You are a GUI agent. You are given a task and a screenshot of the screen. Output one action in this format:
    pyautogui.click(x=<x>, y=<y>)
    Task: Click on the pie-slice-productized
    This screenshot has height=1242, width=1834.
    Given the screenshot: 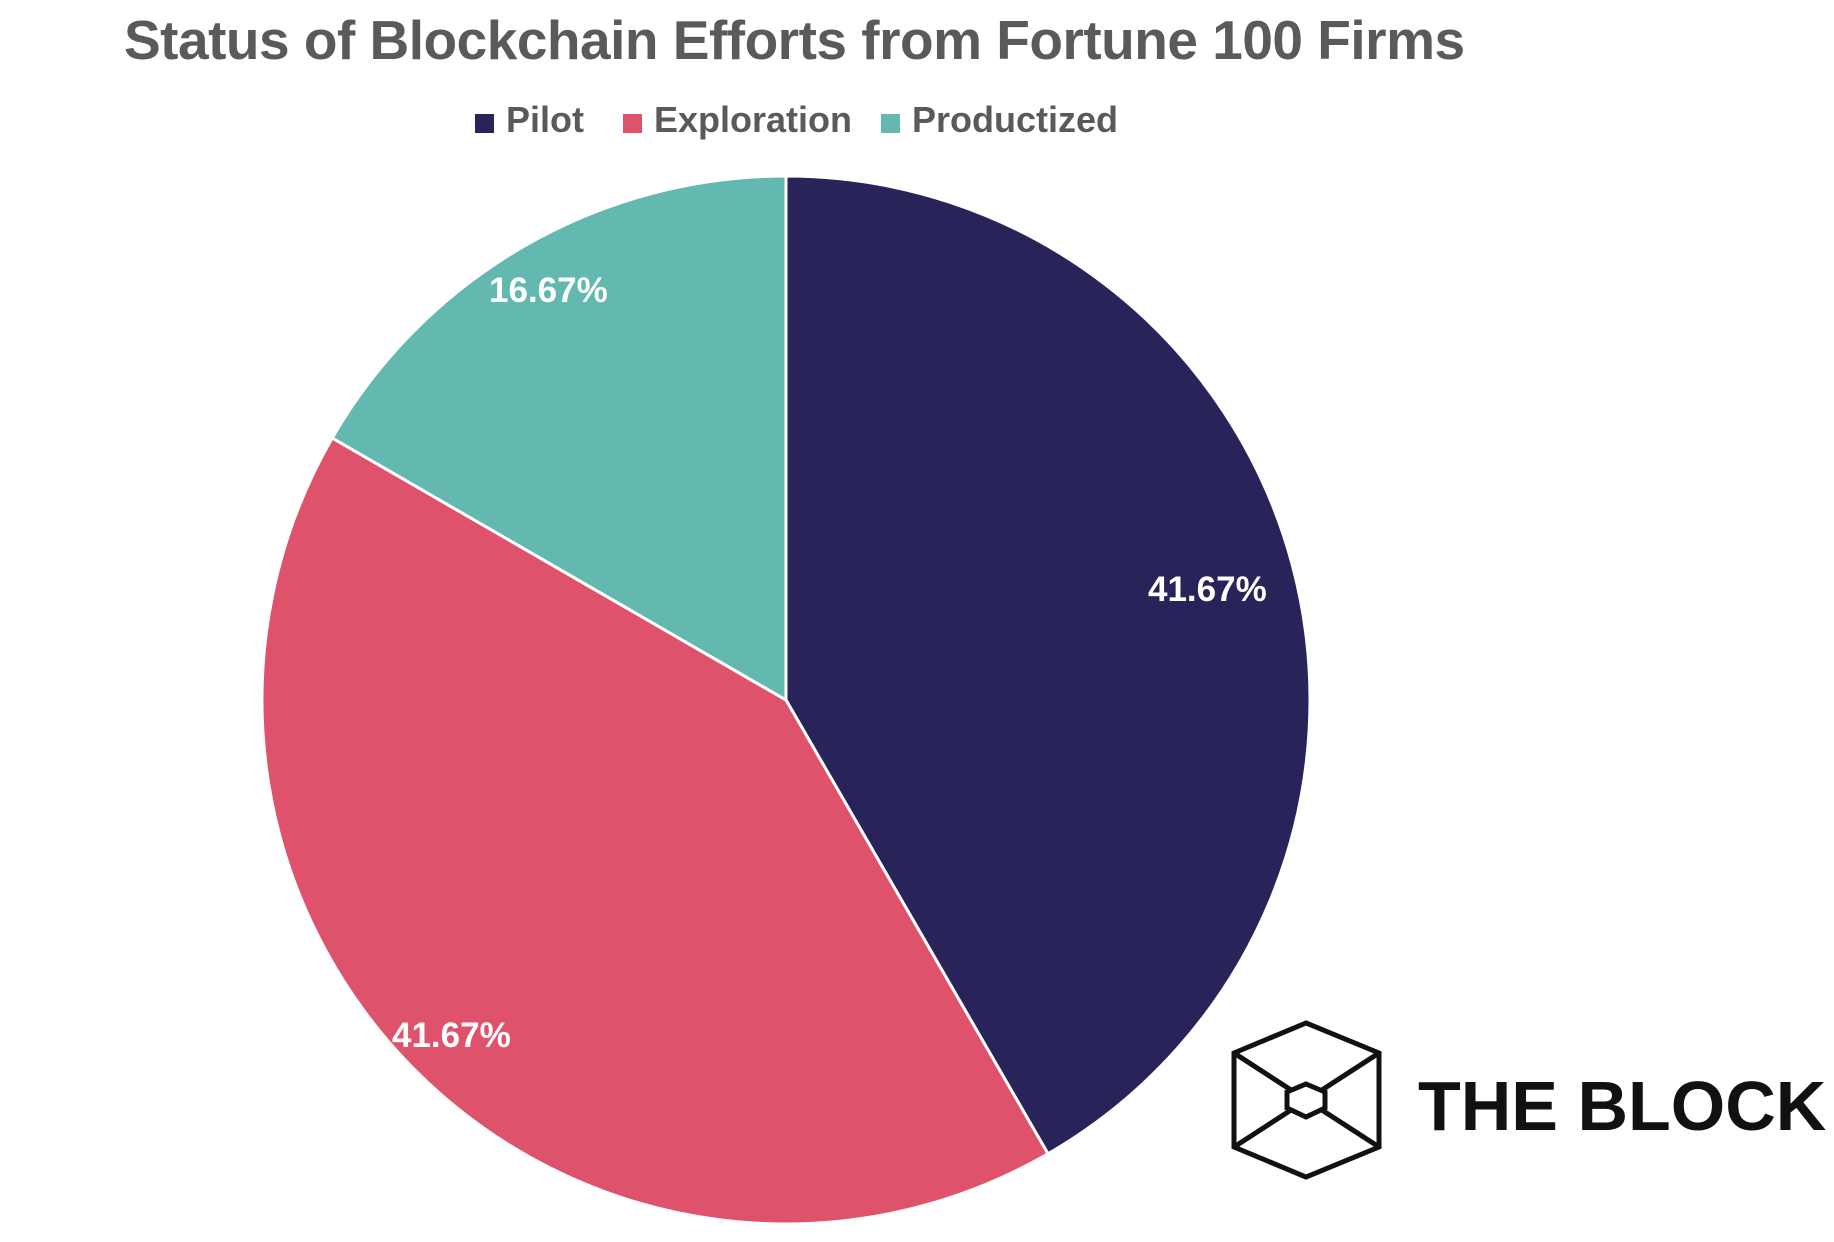 What is the action you would take?
    pyautogui.click(x=559, y=438)
    